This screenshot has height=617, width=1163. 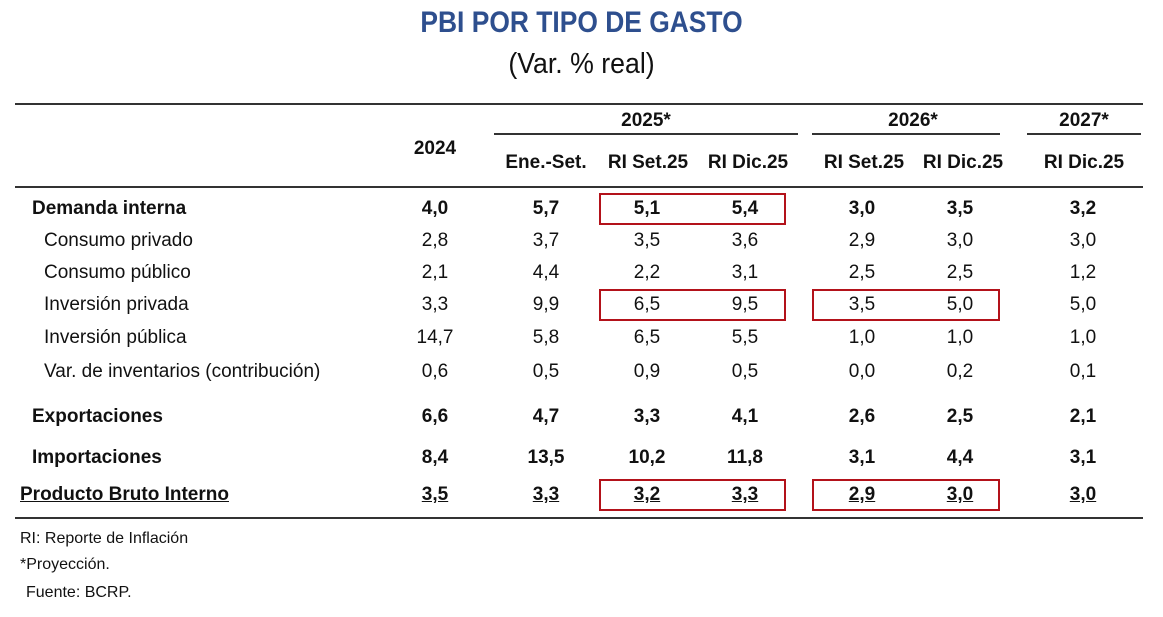 I want to click on note-ri: RI: Reporte de Inflación, so click(x=104, y=538).